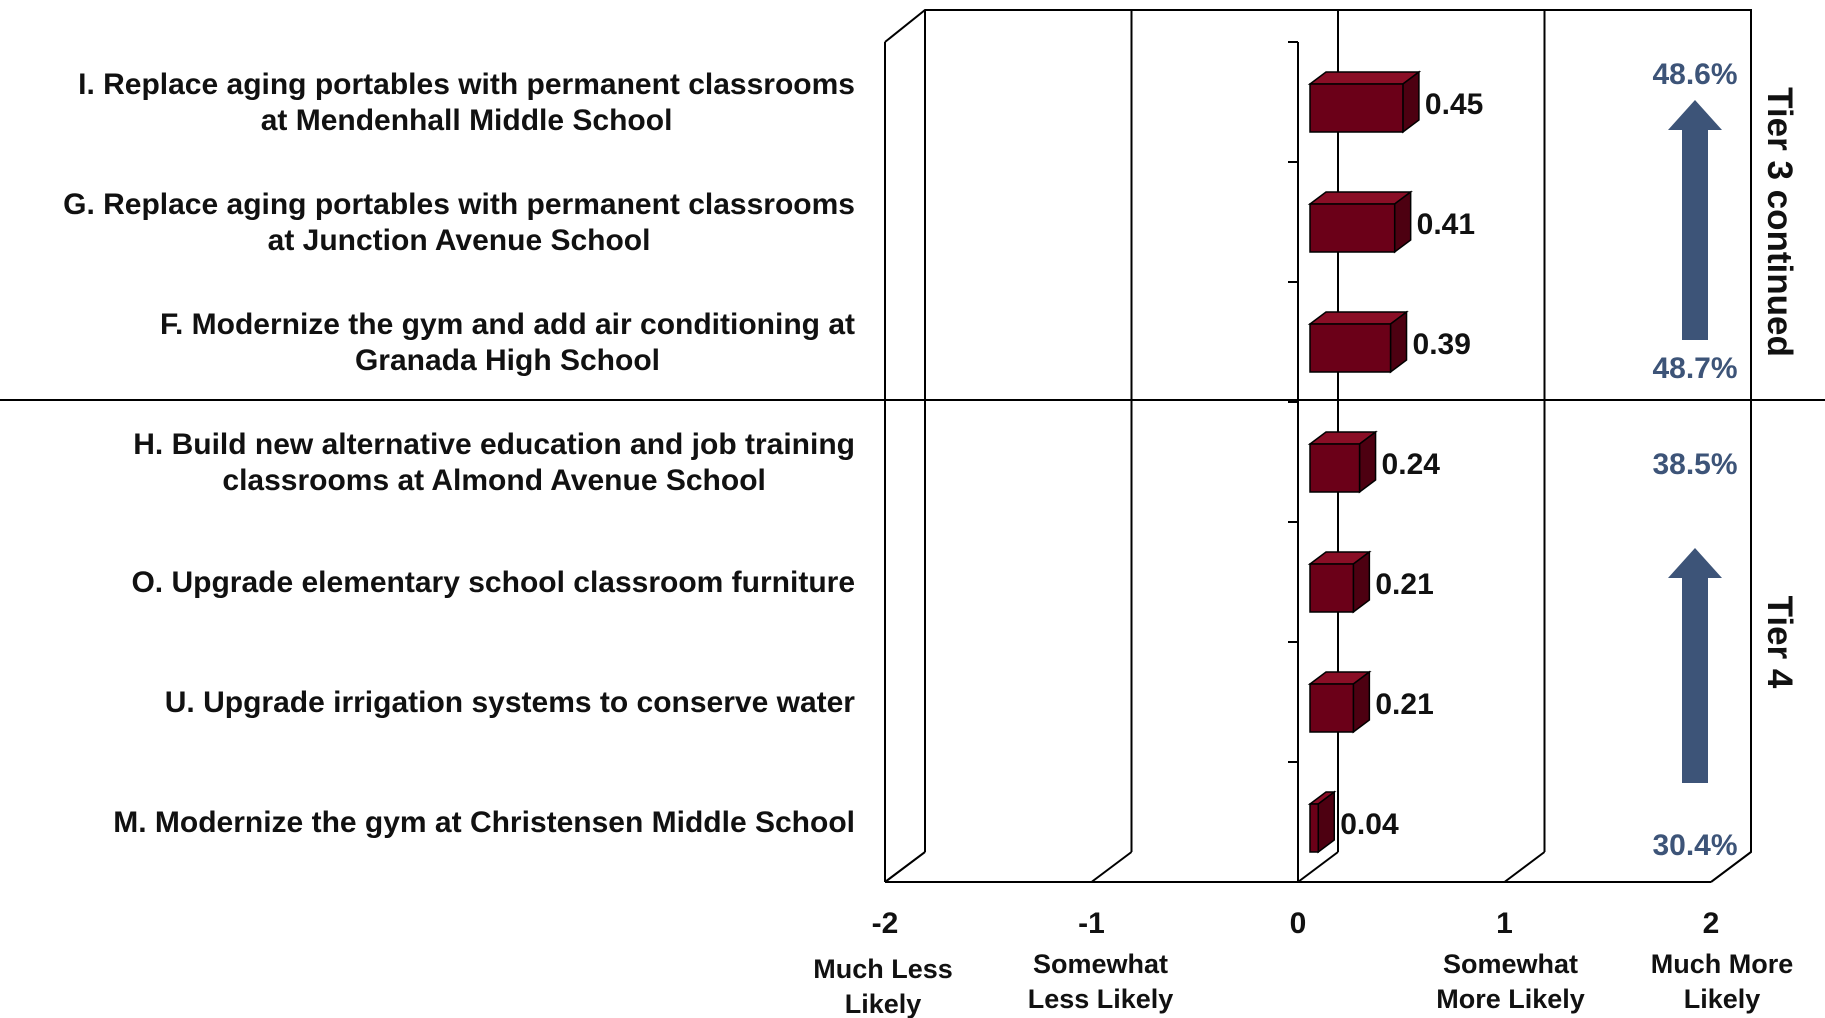  What do you see at coordinates (885, 923) in the screenshot?
I see `x-tick-label: -2` at bounding box center [885, 923].